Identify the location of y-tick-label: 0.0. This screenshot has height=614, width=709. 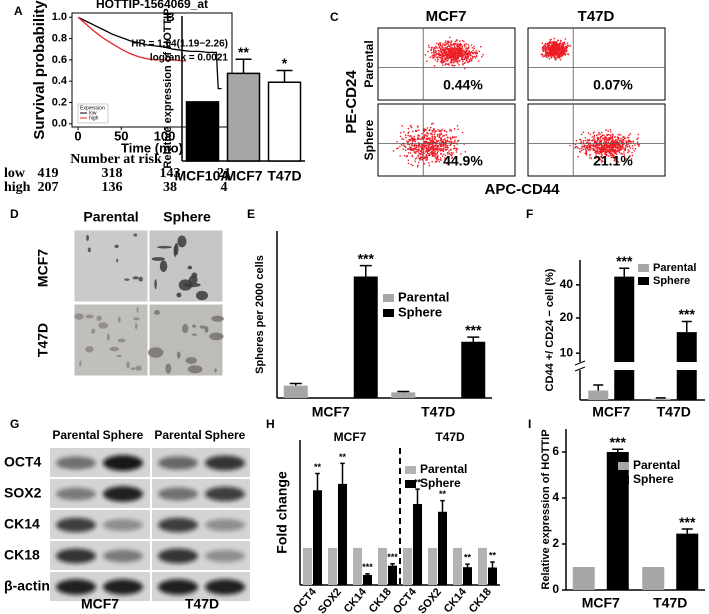
(59, 124).